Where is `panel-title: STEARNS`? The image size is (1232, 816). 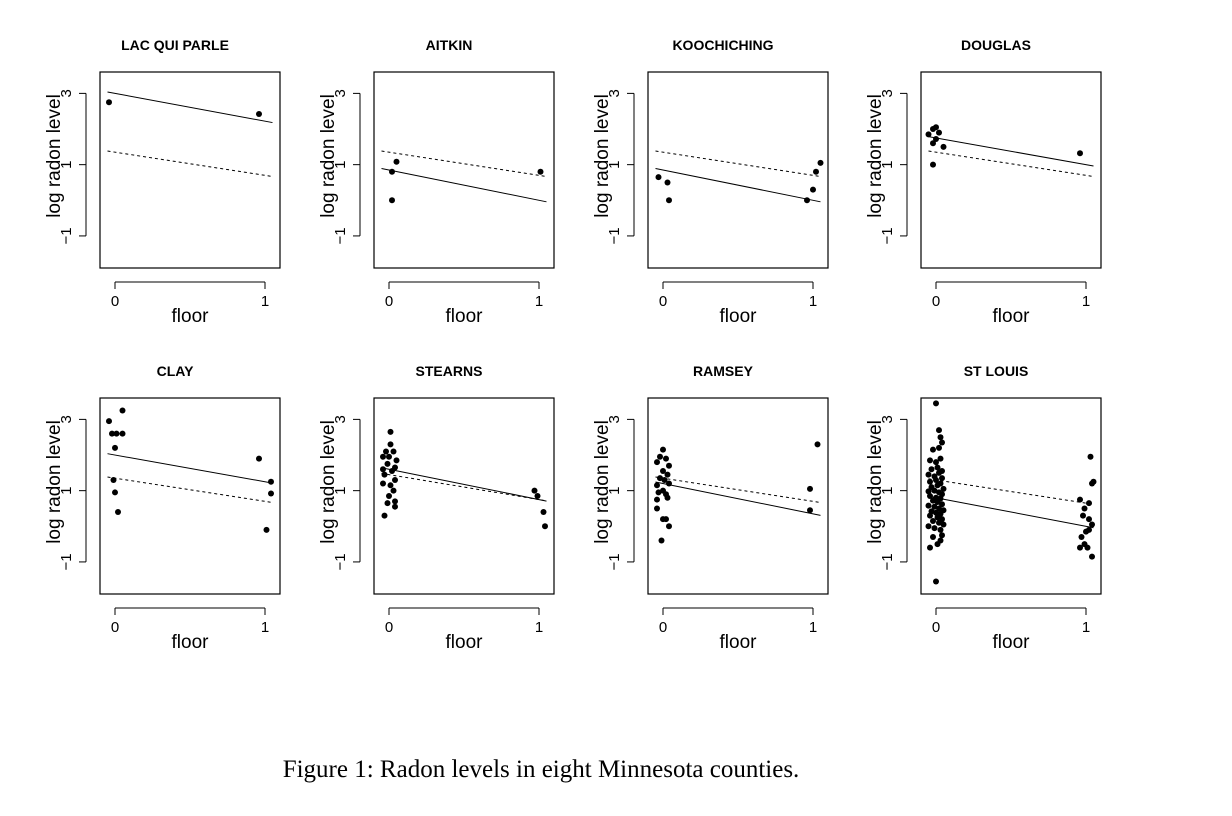 panel-title: STEARNS is located at coordinates (449, 371).